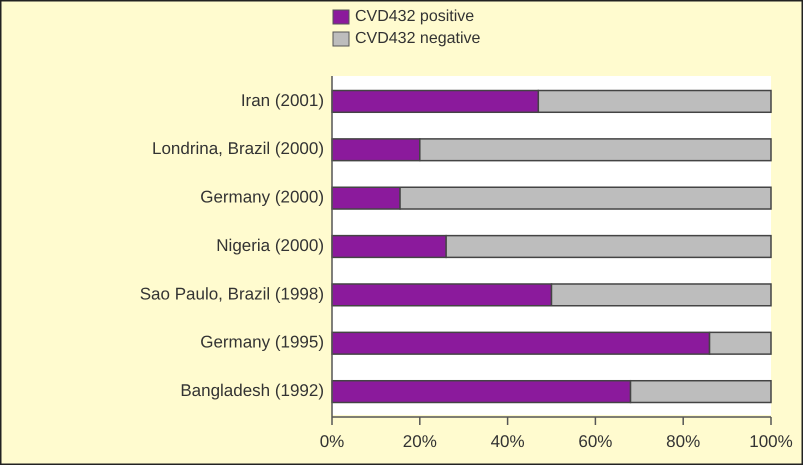 The width and height of the screenshot is (803, 465). I want to click on y-tick-label: Germany (1995), so click(262, 342).